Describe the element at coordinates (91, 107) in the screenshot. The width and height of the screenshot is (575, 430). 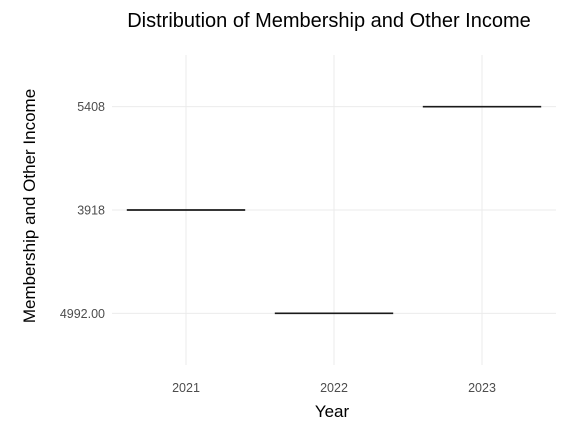
I see `y-tick-label: 5408` at that location.